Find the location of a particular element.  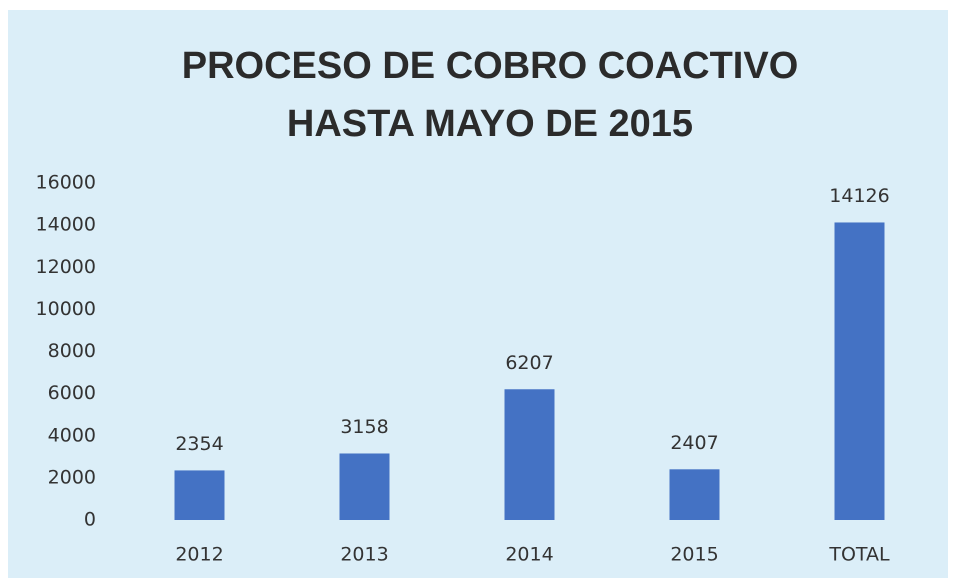

y-tick-label: 6000 is located at coordinates (72, 393).